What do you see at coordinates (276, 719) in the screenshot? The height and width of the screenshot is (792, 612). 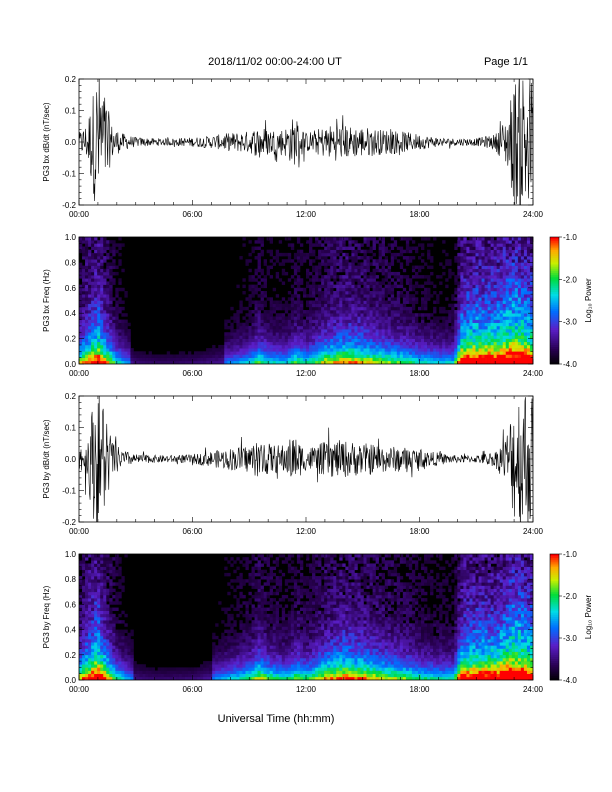 I see `x-axis-label: Universal Time (hh:mm)` at bounding box center [276, 719].